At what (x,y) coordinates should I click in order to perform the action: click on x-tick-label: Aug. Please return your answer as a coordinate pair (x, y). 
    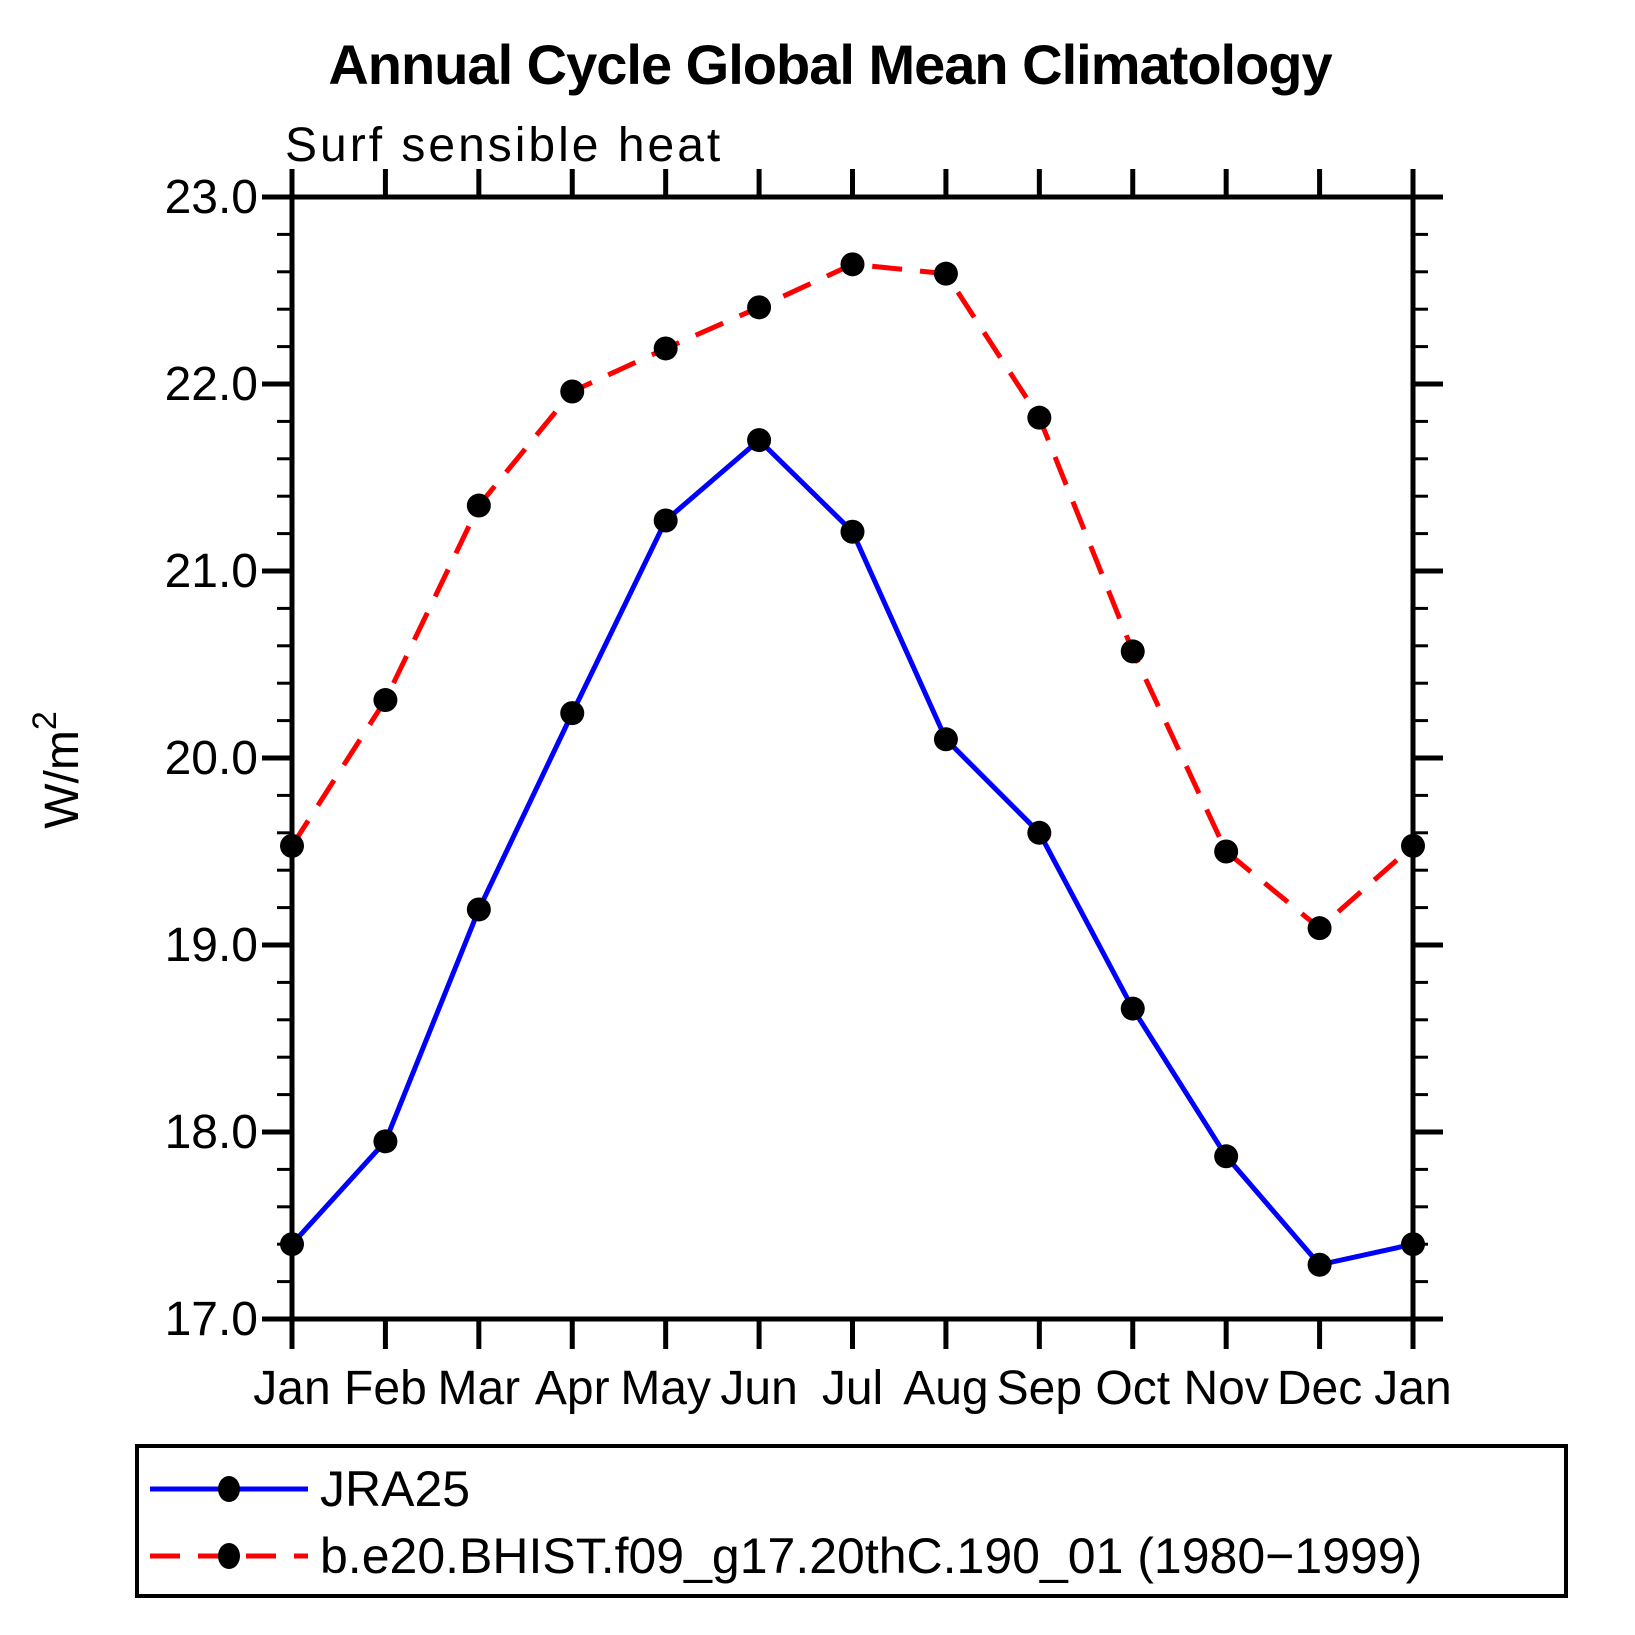
    Looking at the image, I should click on (945, 1388).